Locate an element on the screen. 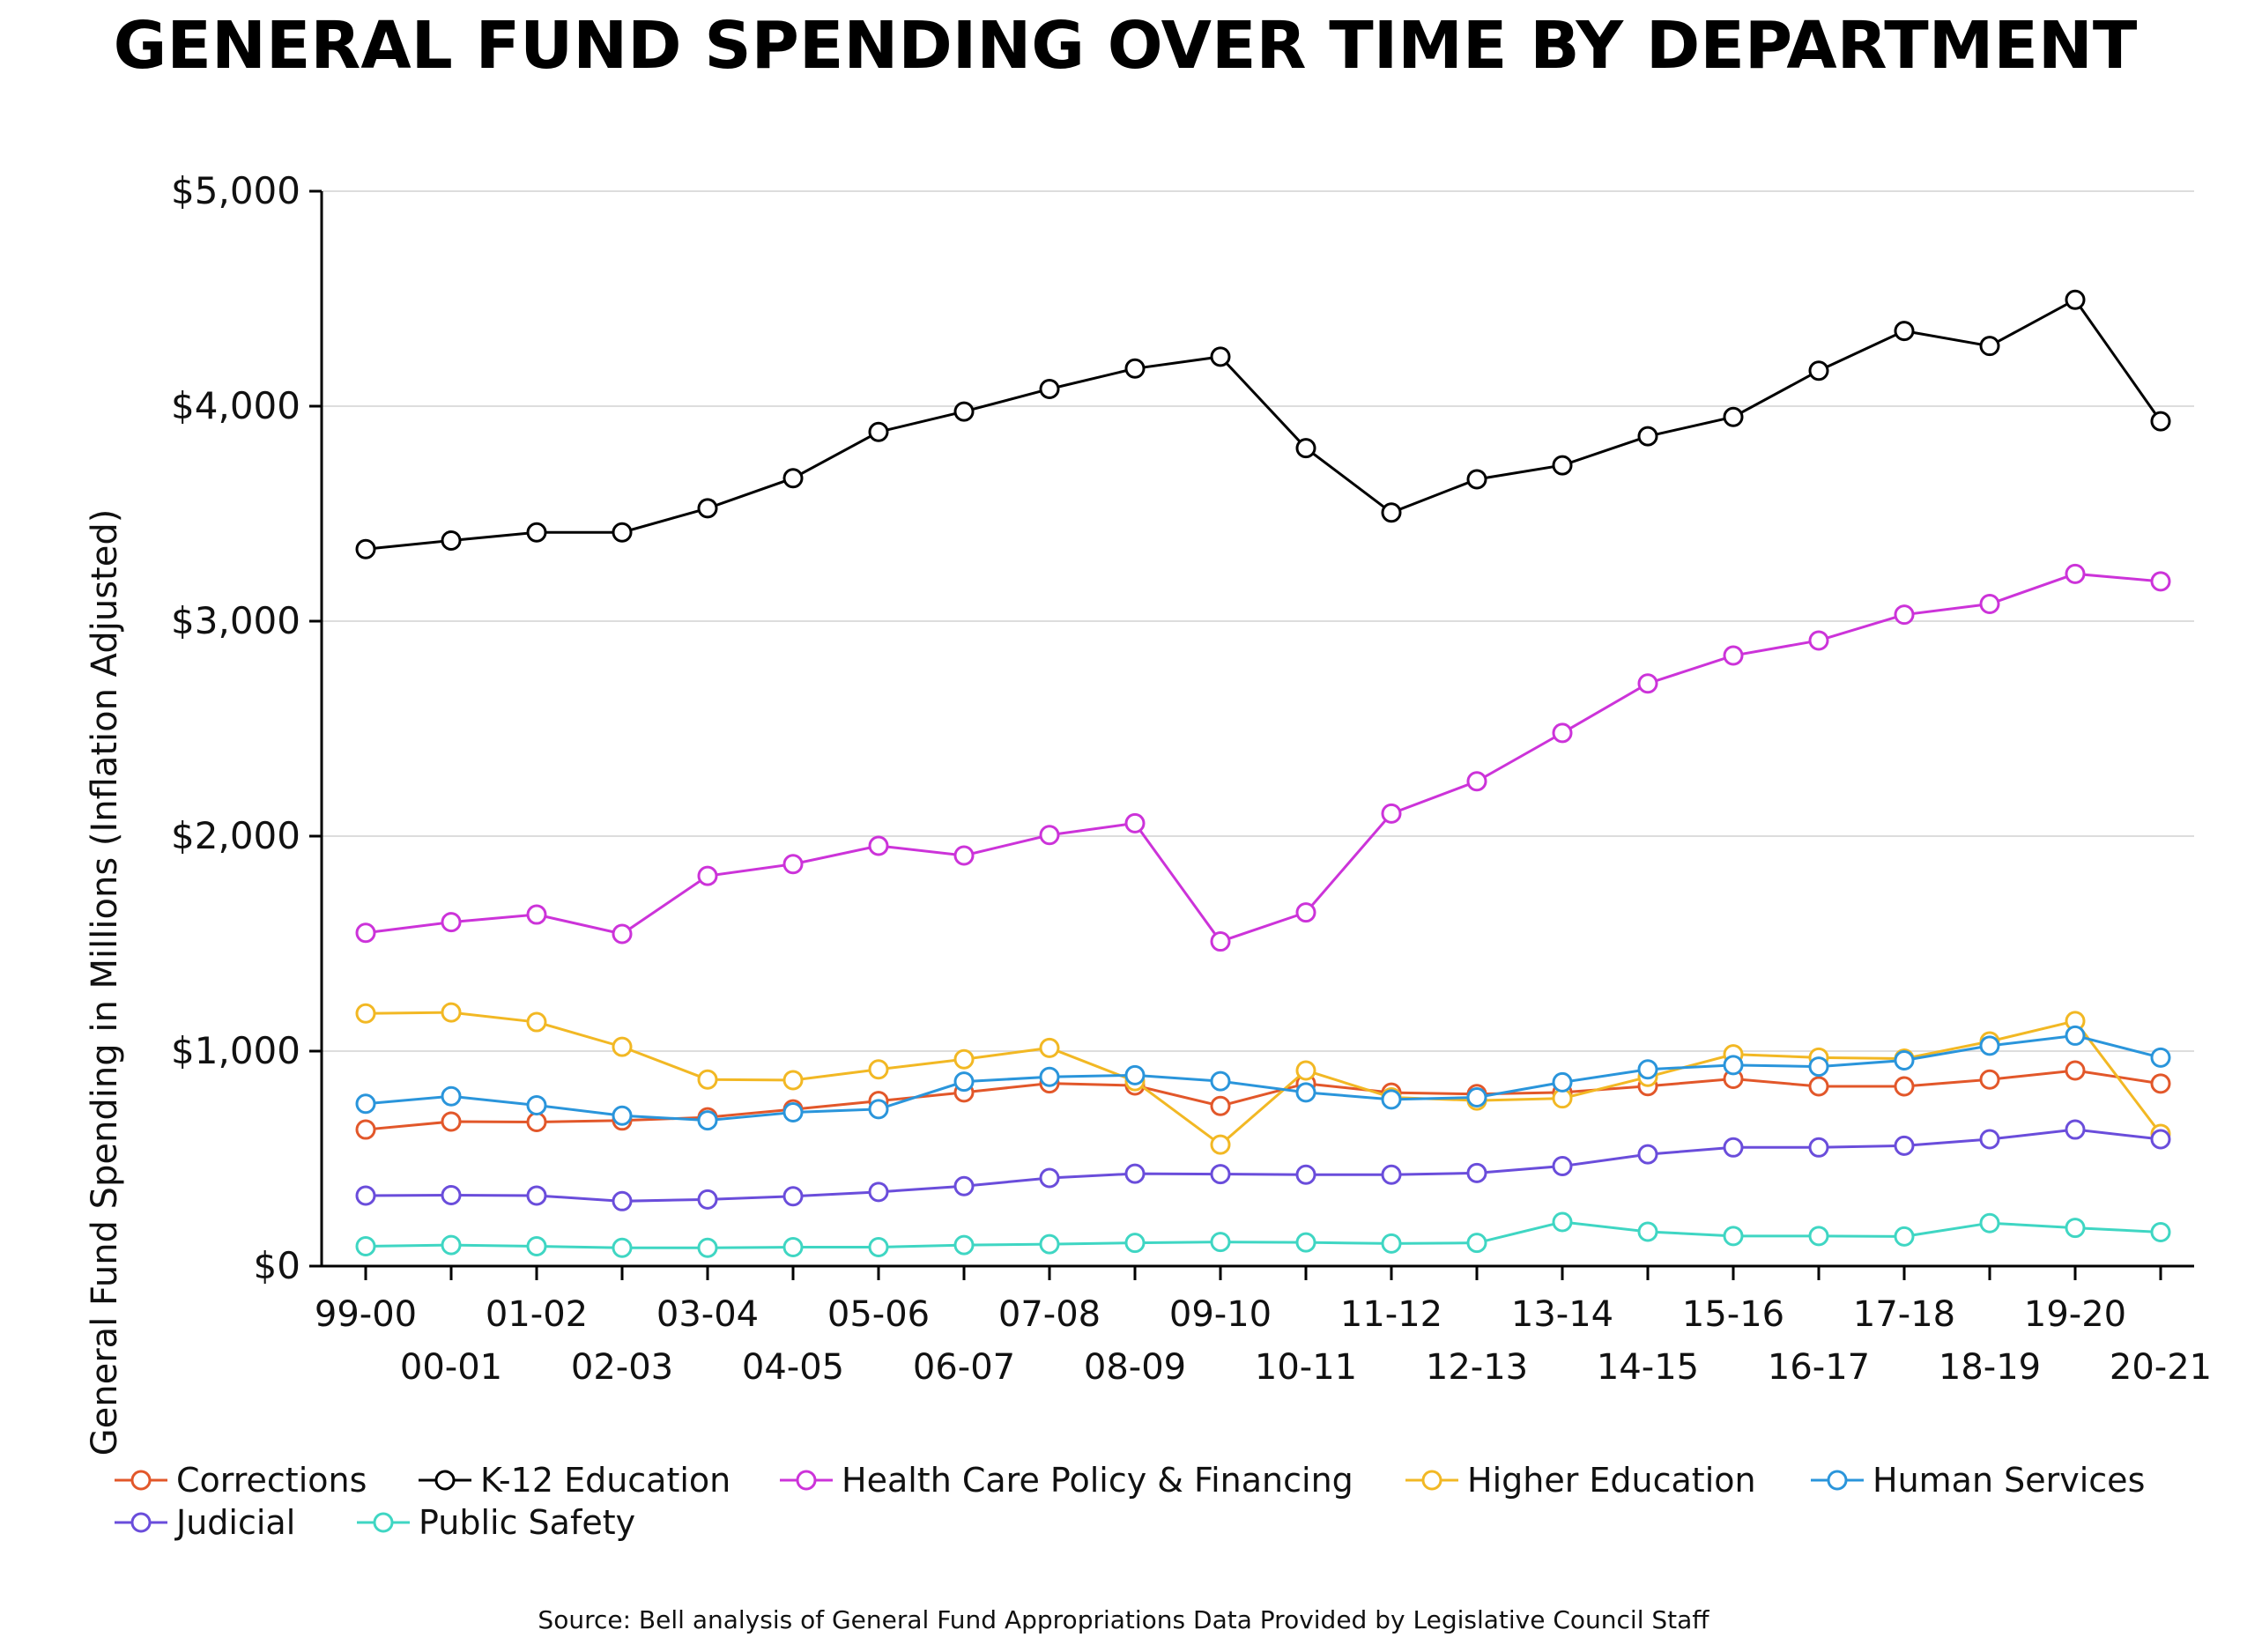 This screenshot has height=1652, width=2247. x-tick-label: 99-00 is located at coordinates (366, 1314).